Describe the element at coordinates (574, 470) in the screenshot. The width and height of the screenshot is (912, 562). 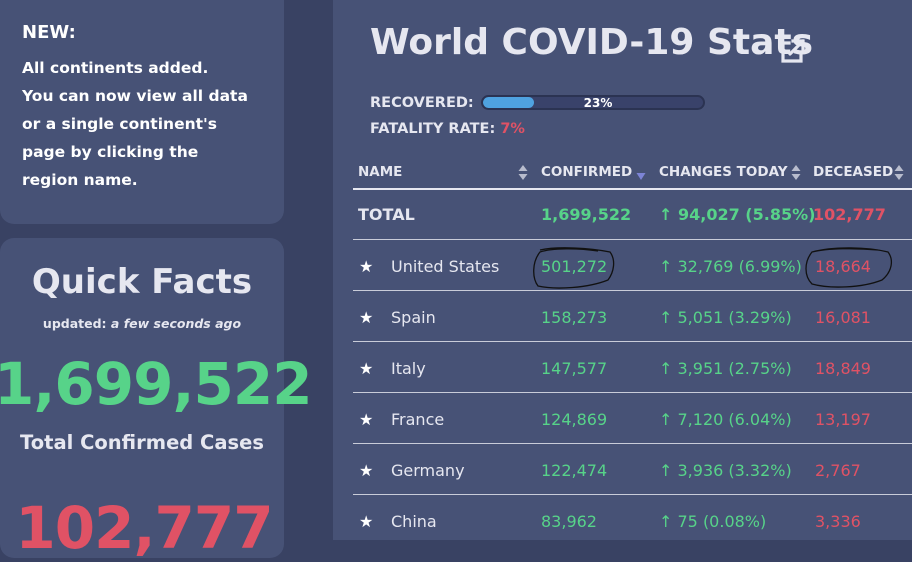
I see `confirmed-value: 122,474` at that location.